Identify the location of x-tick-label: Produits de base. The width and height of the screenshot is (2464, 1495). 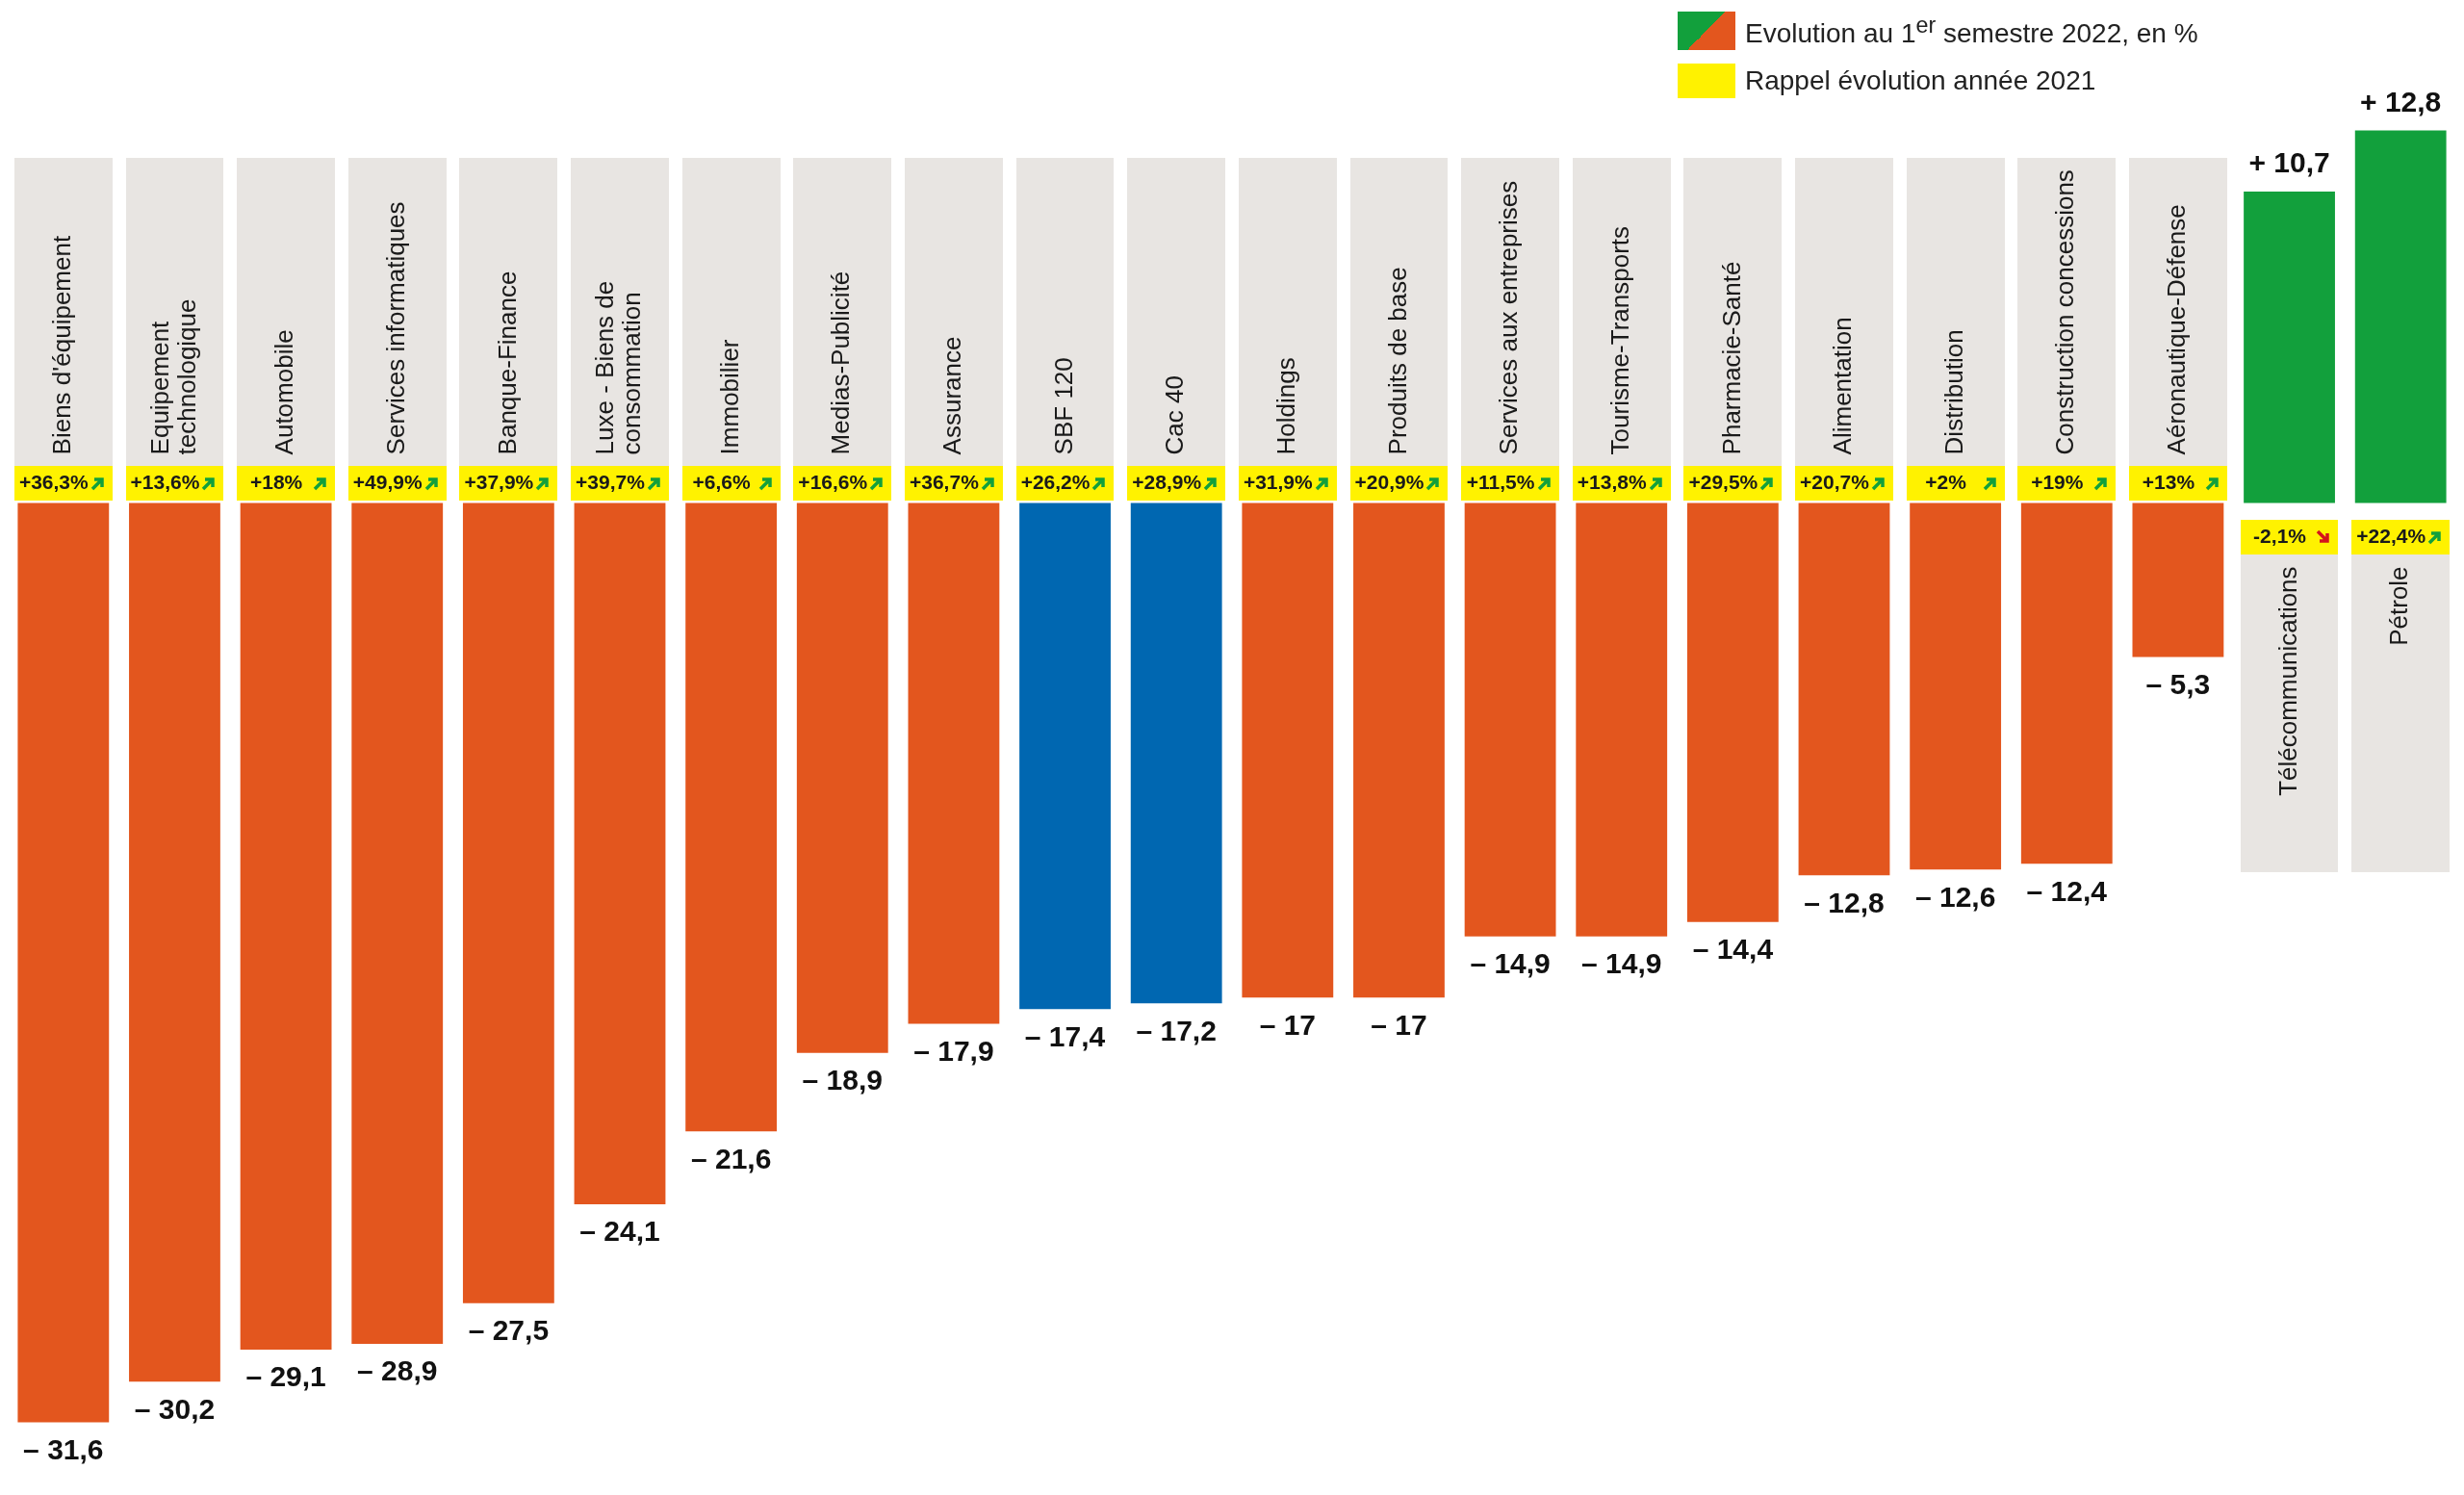
(1397, 361).